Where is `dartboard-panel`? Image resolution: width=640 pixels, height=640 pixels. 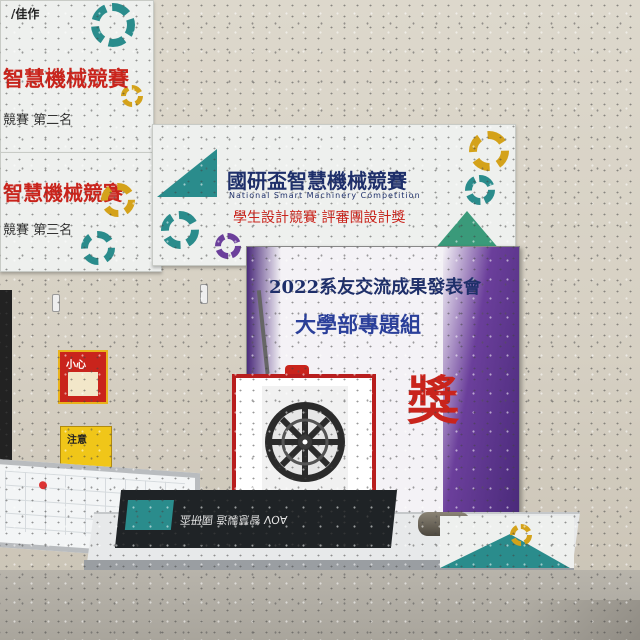 dartboard-panel is located at coordinates (305, 443).